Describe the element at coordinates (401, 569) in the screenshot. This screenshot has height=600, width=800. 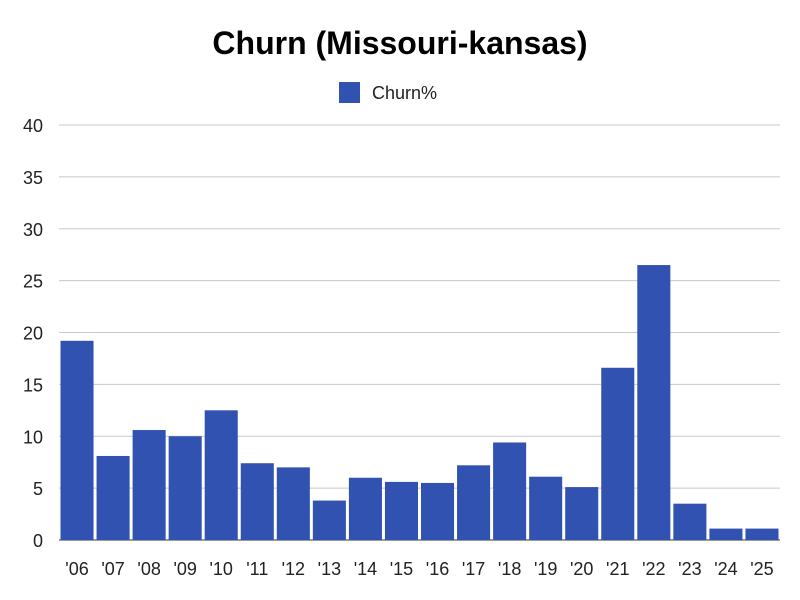
I see `x-tick-label: '15` at that location.